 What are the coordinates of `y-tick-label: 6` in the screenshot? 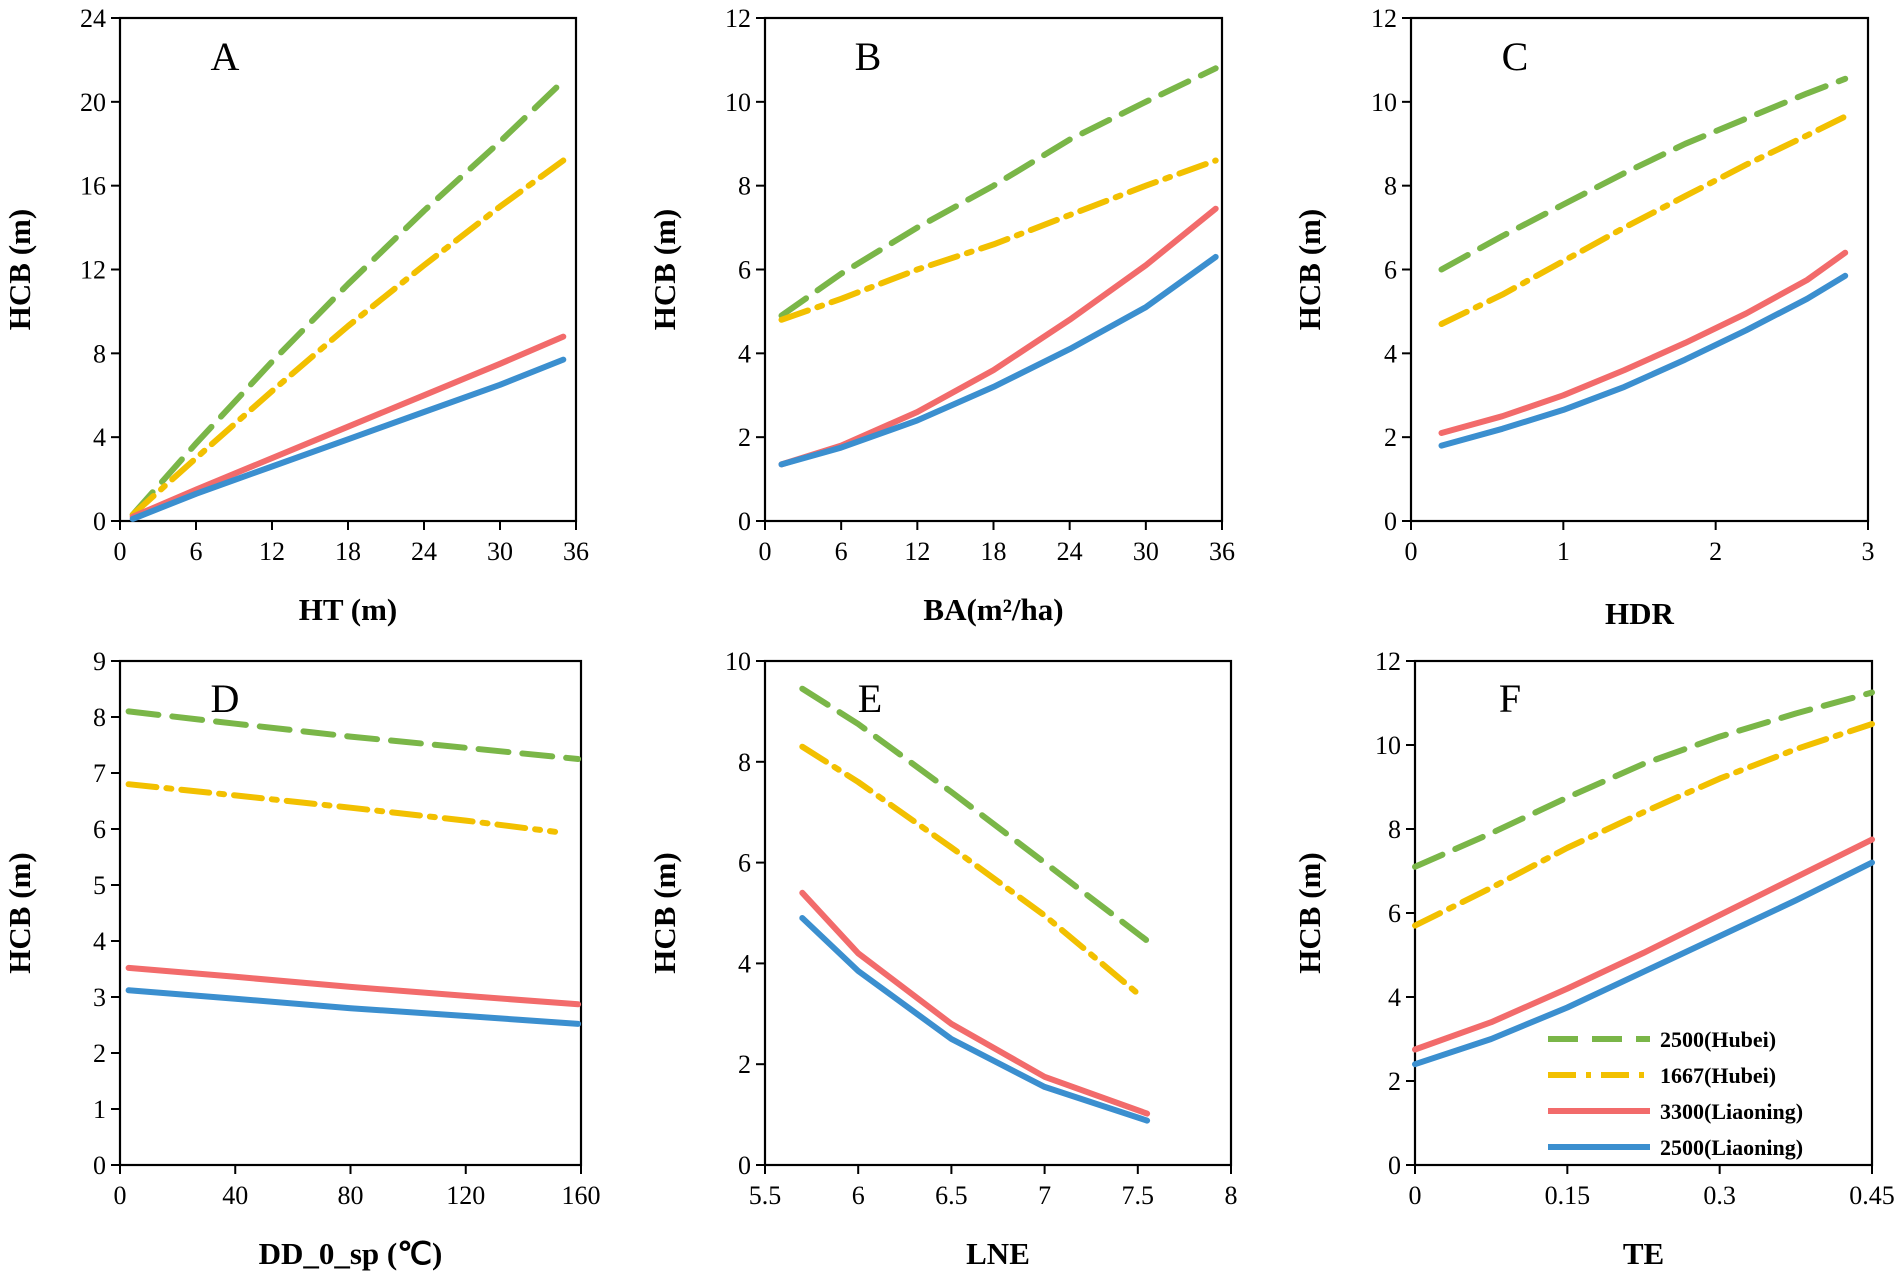 It's located at (1394, 913).